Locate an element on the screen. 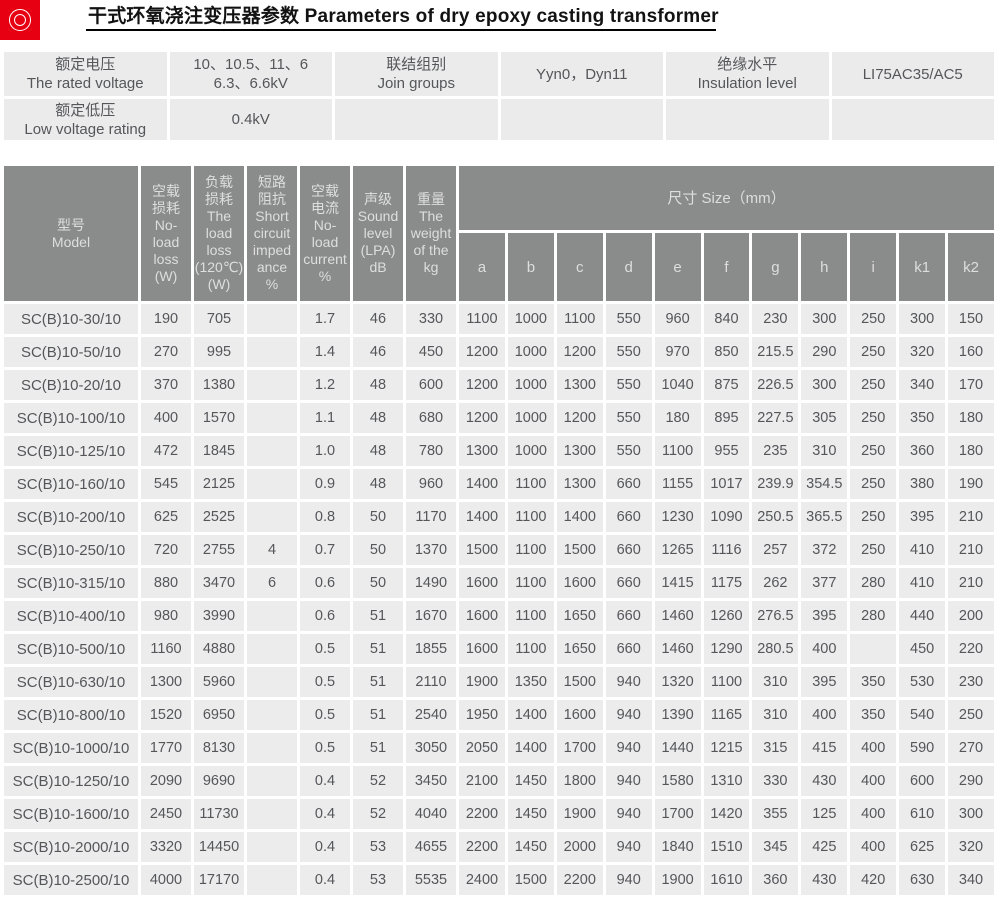 This screenshot has width=998, height=902. column-header-size: b is located at coordinates (530, 267).